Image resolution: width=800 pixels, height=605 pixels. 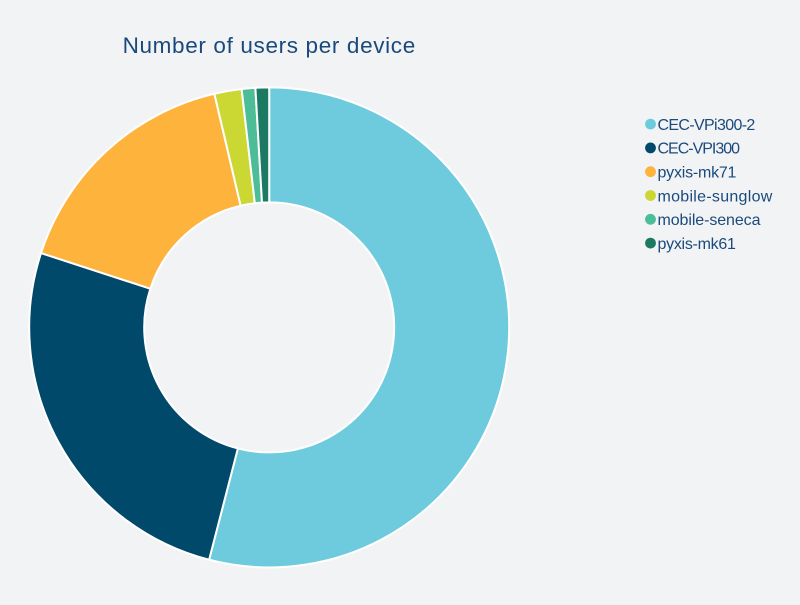 What do you see at coordinates (699, 149) in the screenshot?
I see `svg-text: CEC-VPI300` at bounding box center [699, 149].